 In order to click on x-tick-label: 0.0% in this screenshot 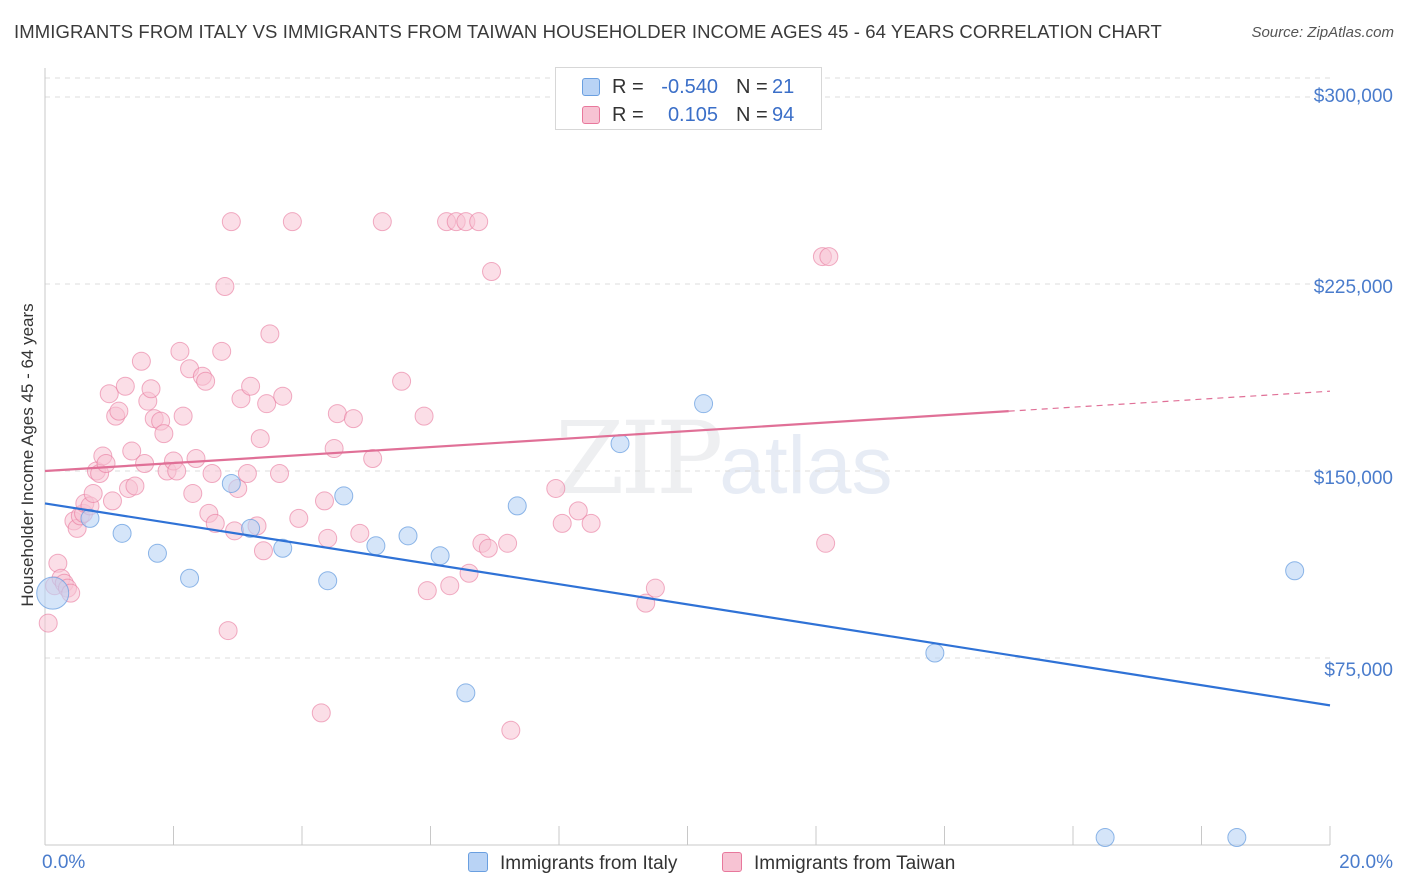, I will do `click(64, 862)`.